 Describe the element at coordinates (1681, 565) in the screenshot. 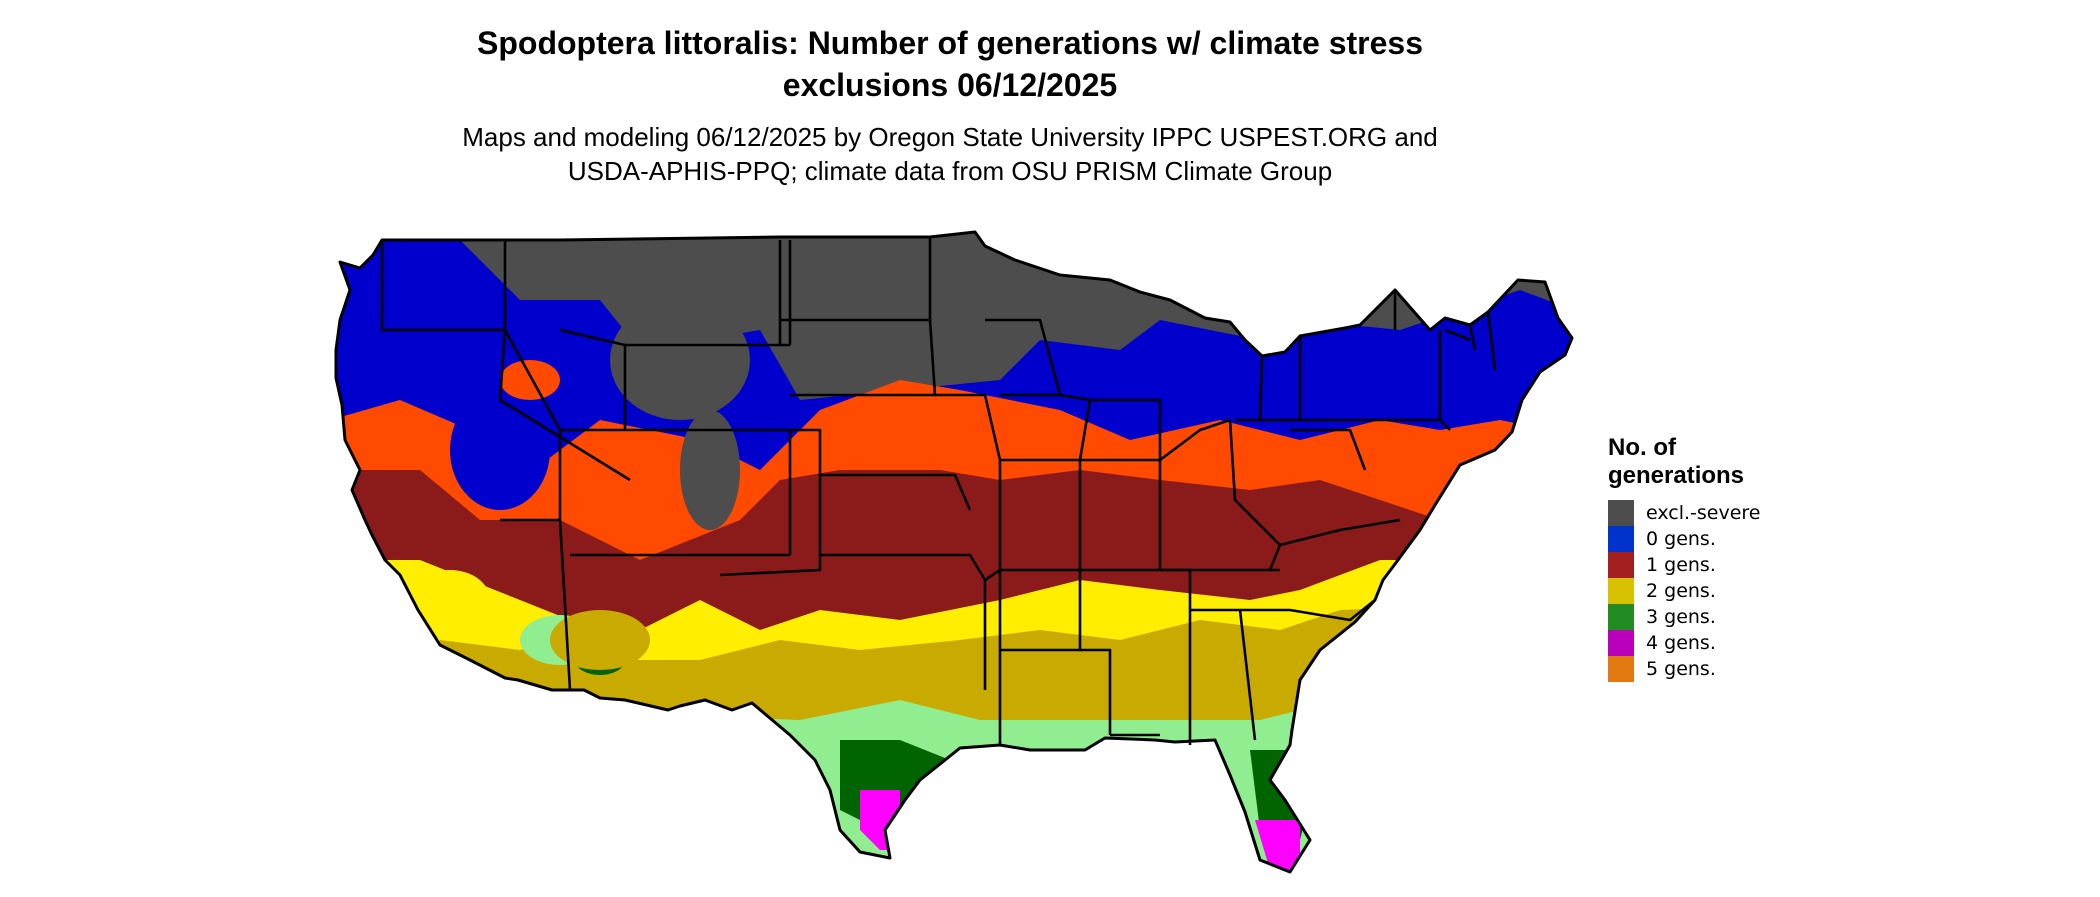

I see `legend-label: 1 gens.` at that location.